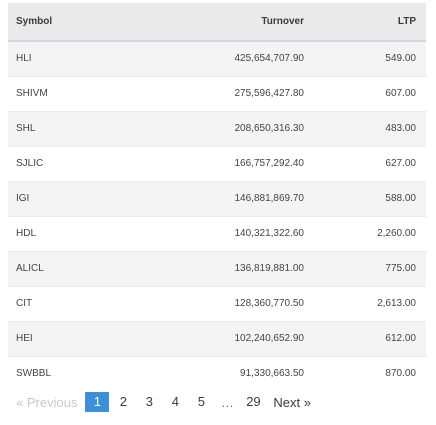  I want to click on turnover-cell: 208,650,316.30, so click(211, 128).